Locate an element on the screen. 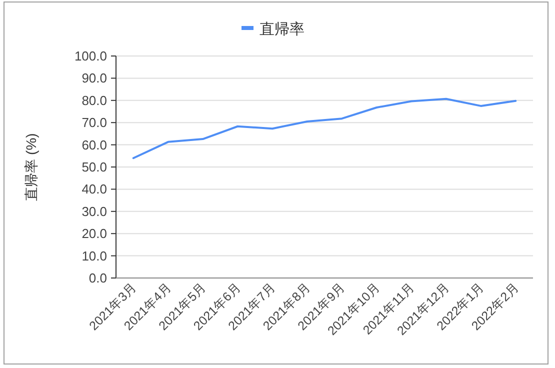 The height and width of the screenshot is (368, 555). y-tick-label: 20.0 is located at coordinates (94, 234).